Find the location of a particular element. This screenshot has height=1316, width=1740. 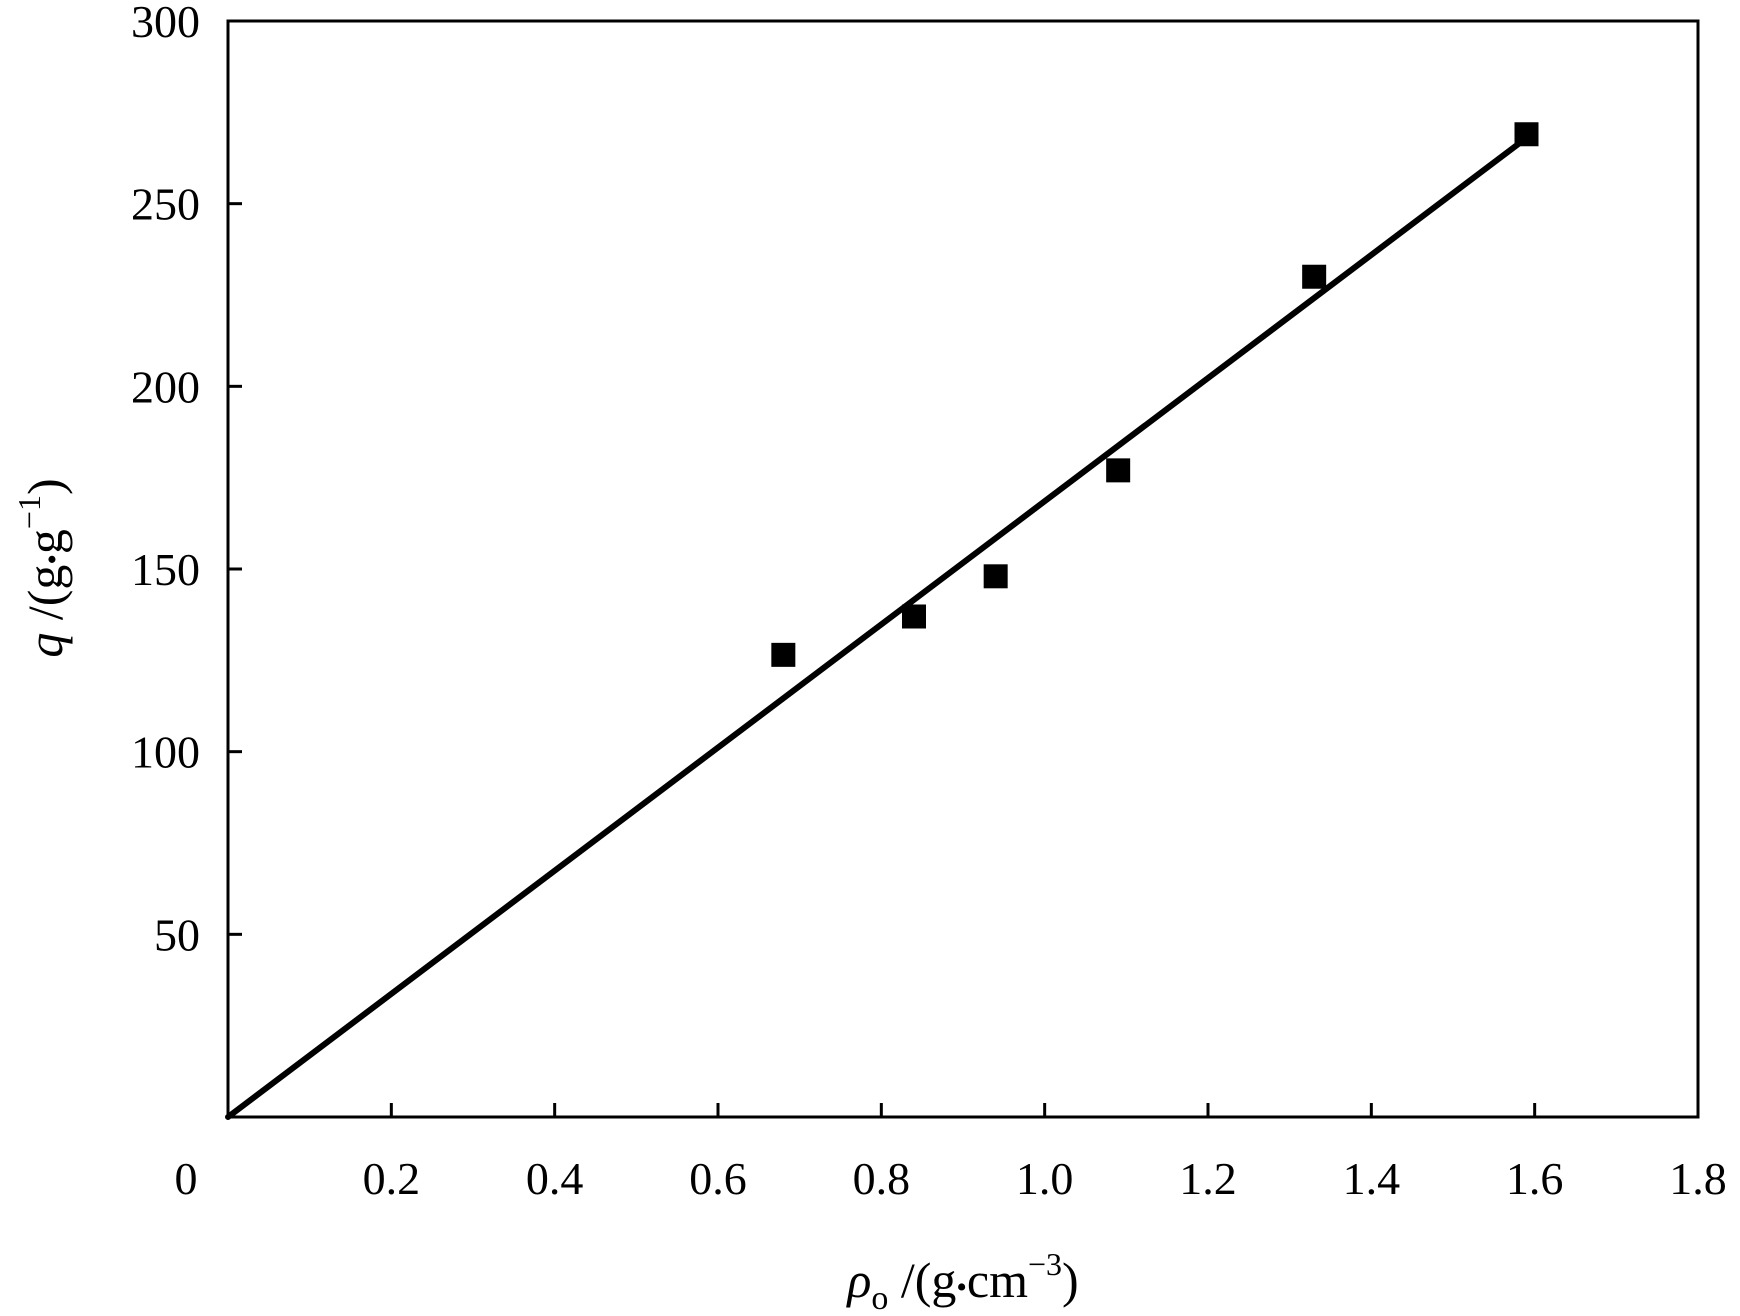

y-tick-label: 300 is located at coordinates (165, 23).